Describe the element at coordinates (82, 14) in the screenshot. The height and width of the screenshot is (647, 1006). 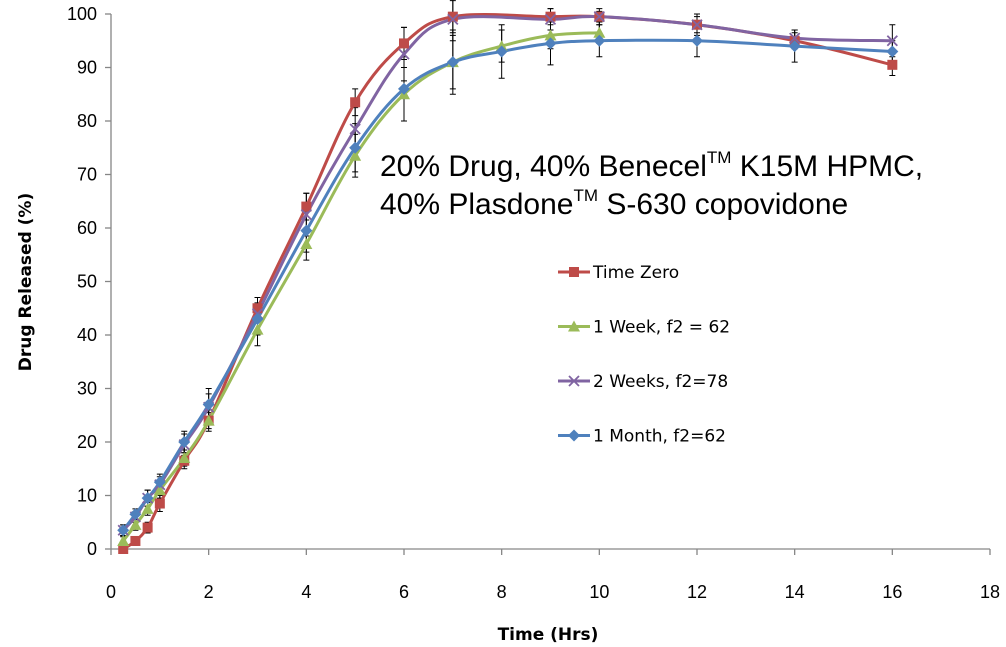
I see `y-tick-label: 100` at that location.